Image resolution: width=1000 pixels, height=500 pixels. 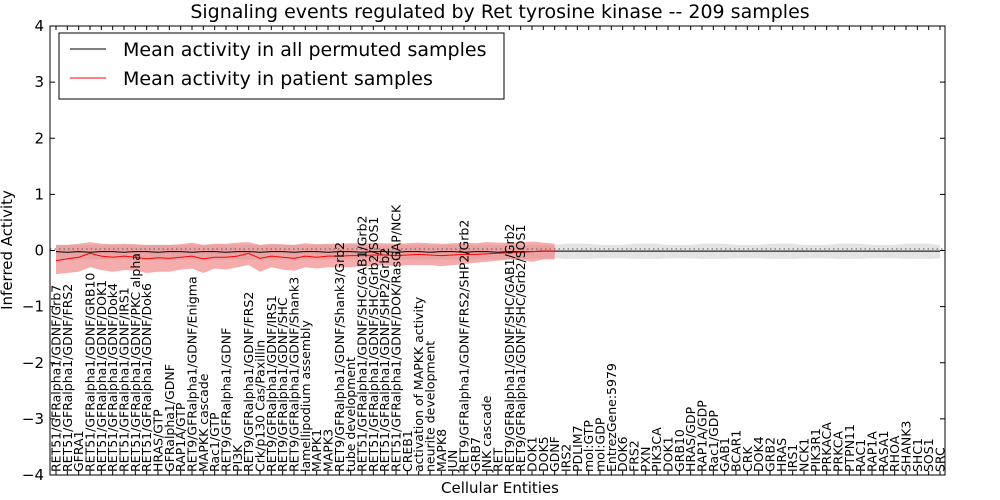 I want to click on patient-mean-line, so click(x=305, y=256).